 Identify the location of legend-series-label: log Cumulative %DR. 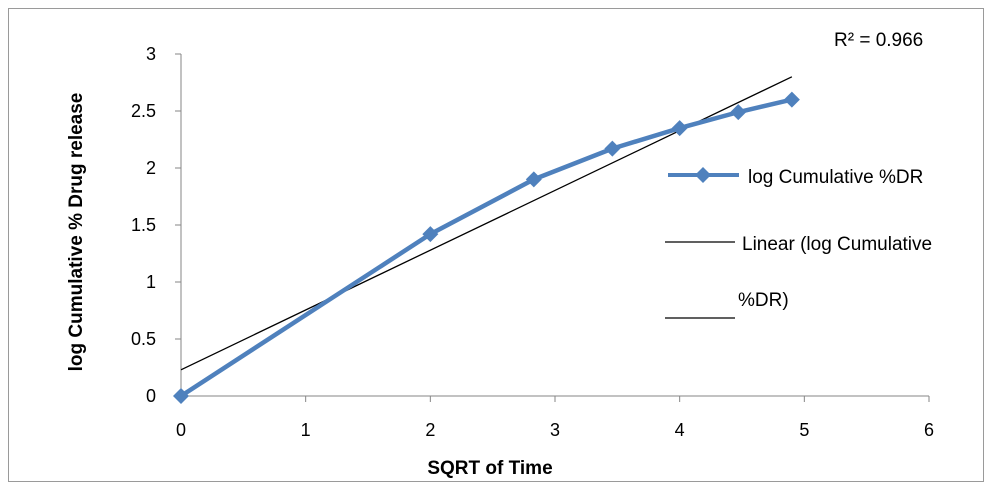
(835, 177).